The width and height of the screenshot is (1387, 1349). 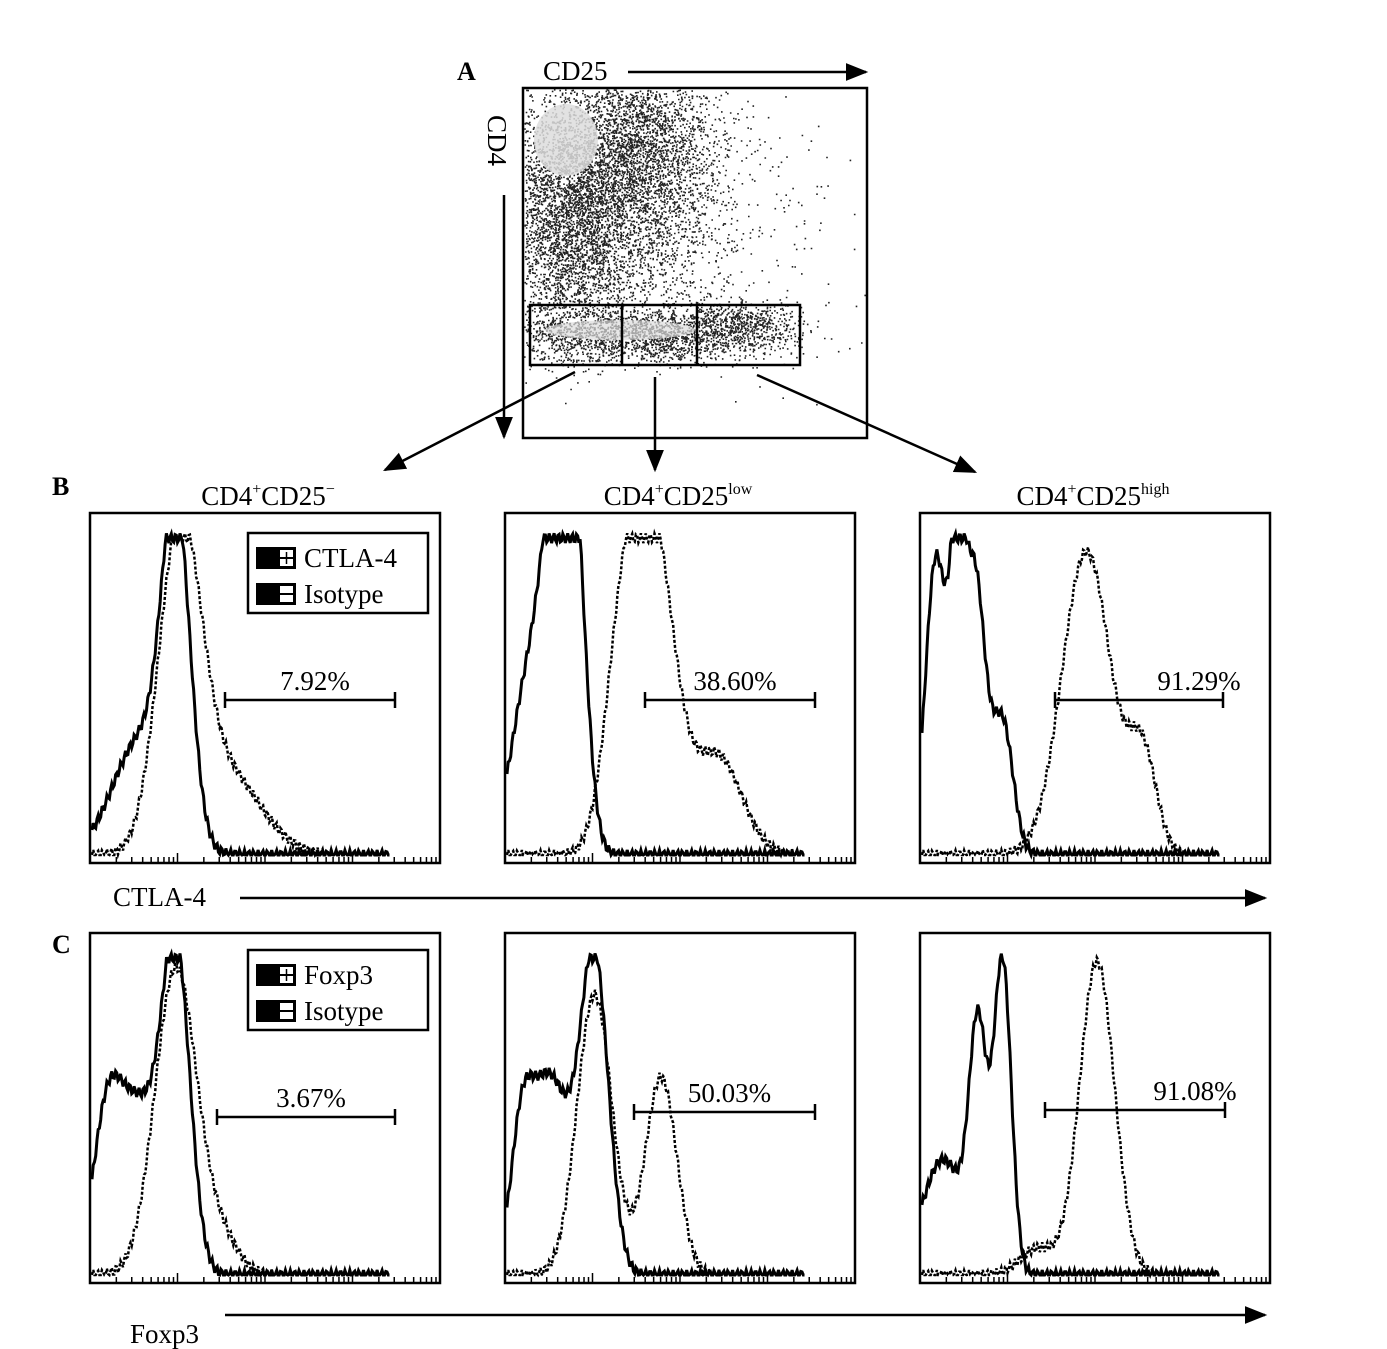 I want to click on panel-label: C, so click(x=61, y=944).